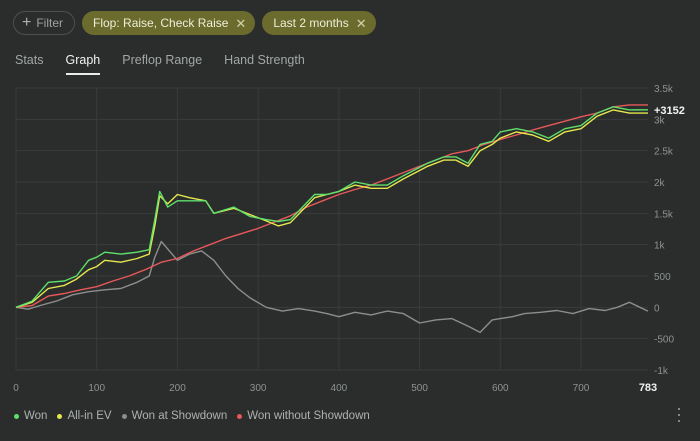 The height and width of the screenshot is (441, 700). What do you see at coordinates (419, 388) in the screenshot?
I see `x-tick-label: 500` at bounding box center [419, 388].